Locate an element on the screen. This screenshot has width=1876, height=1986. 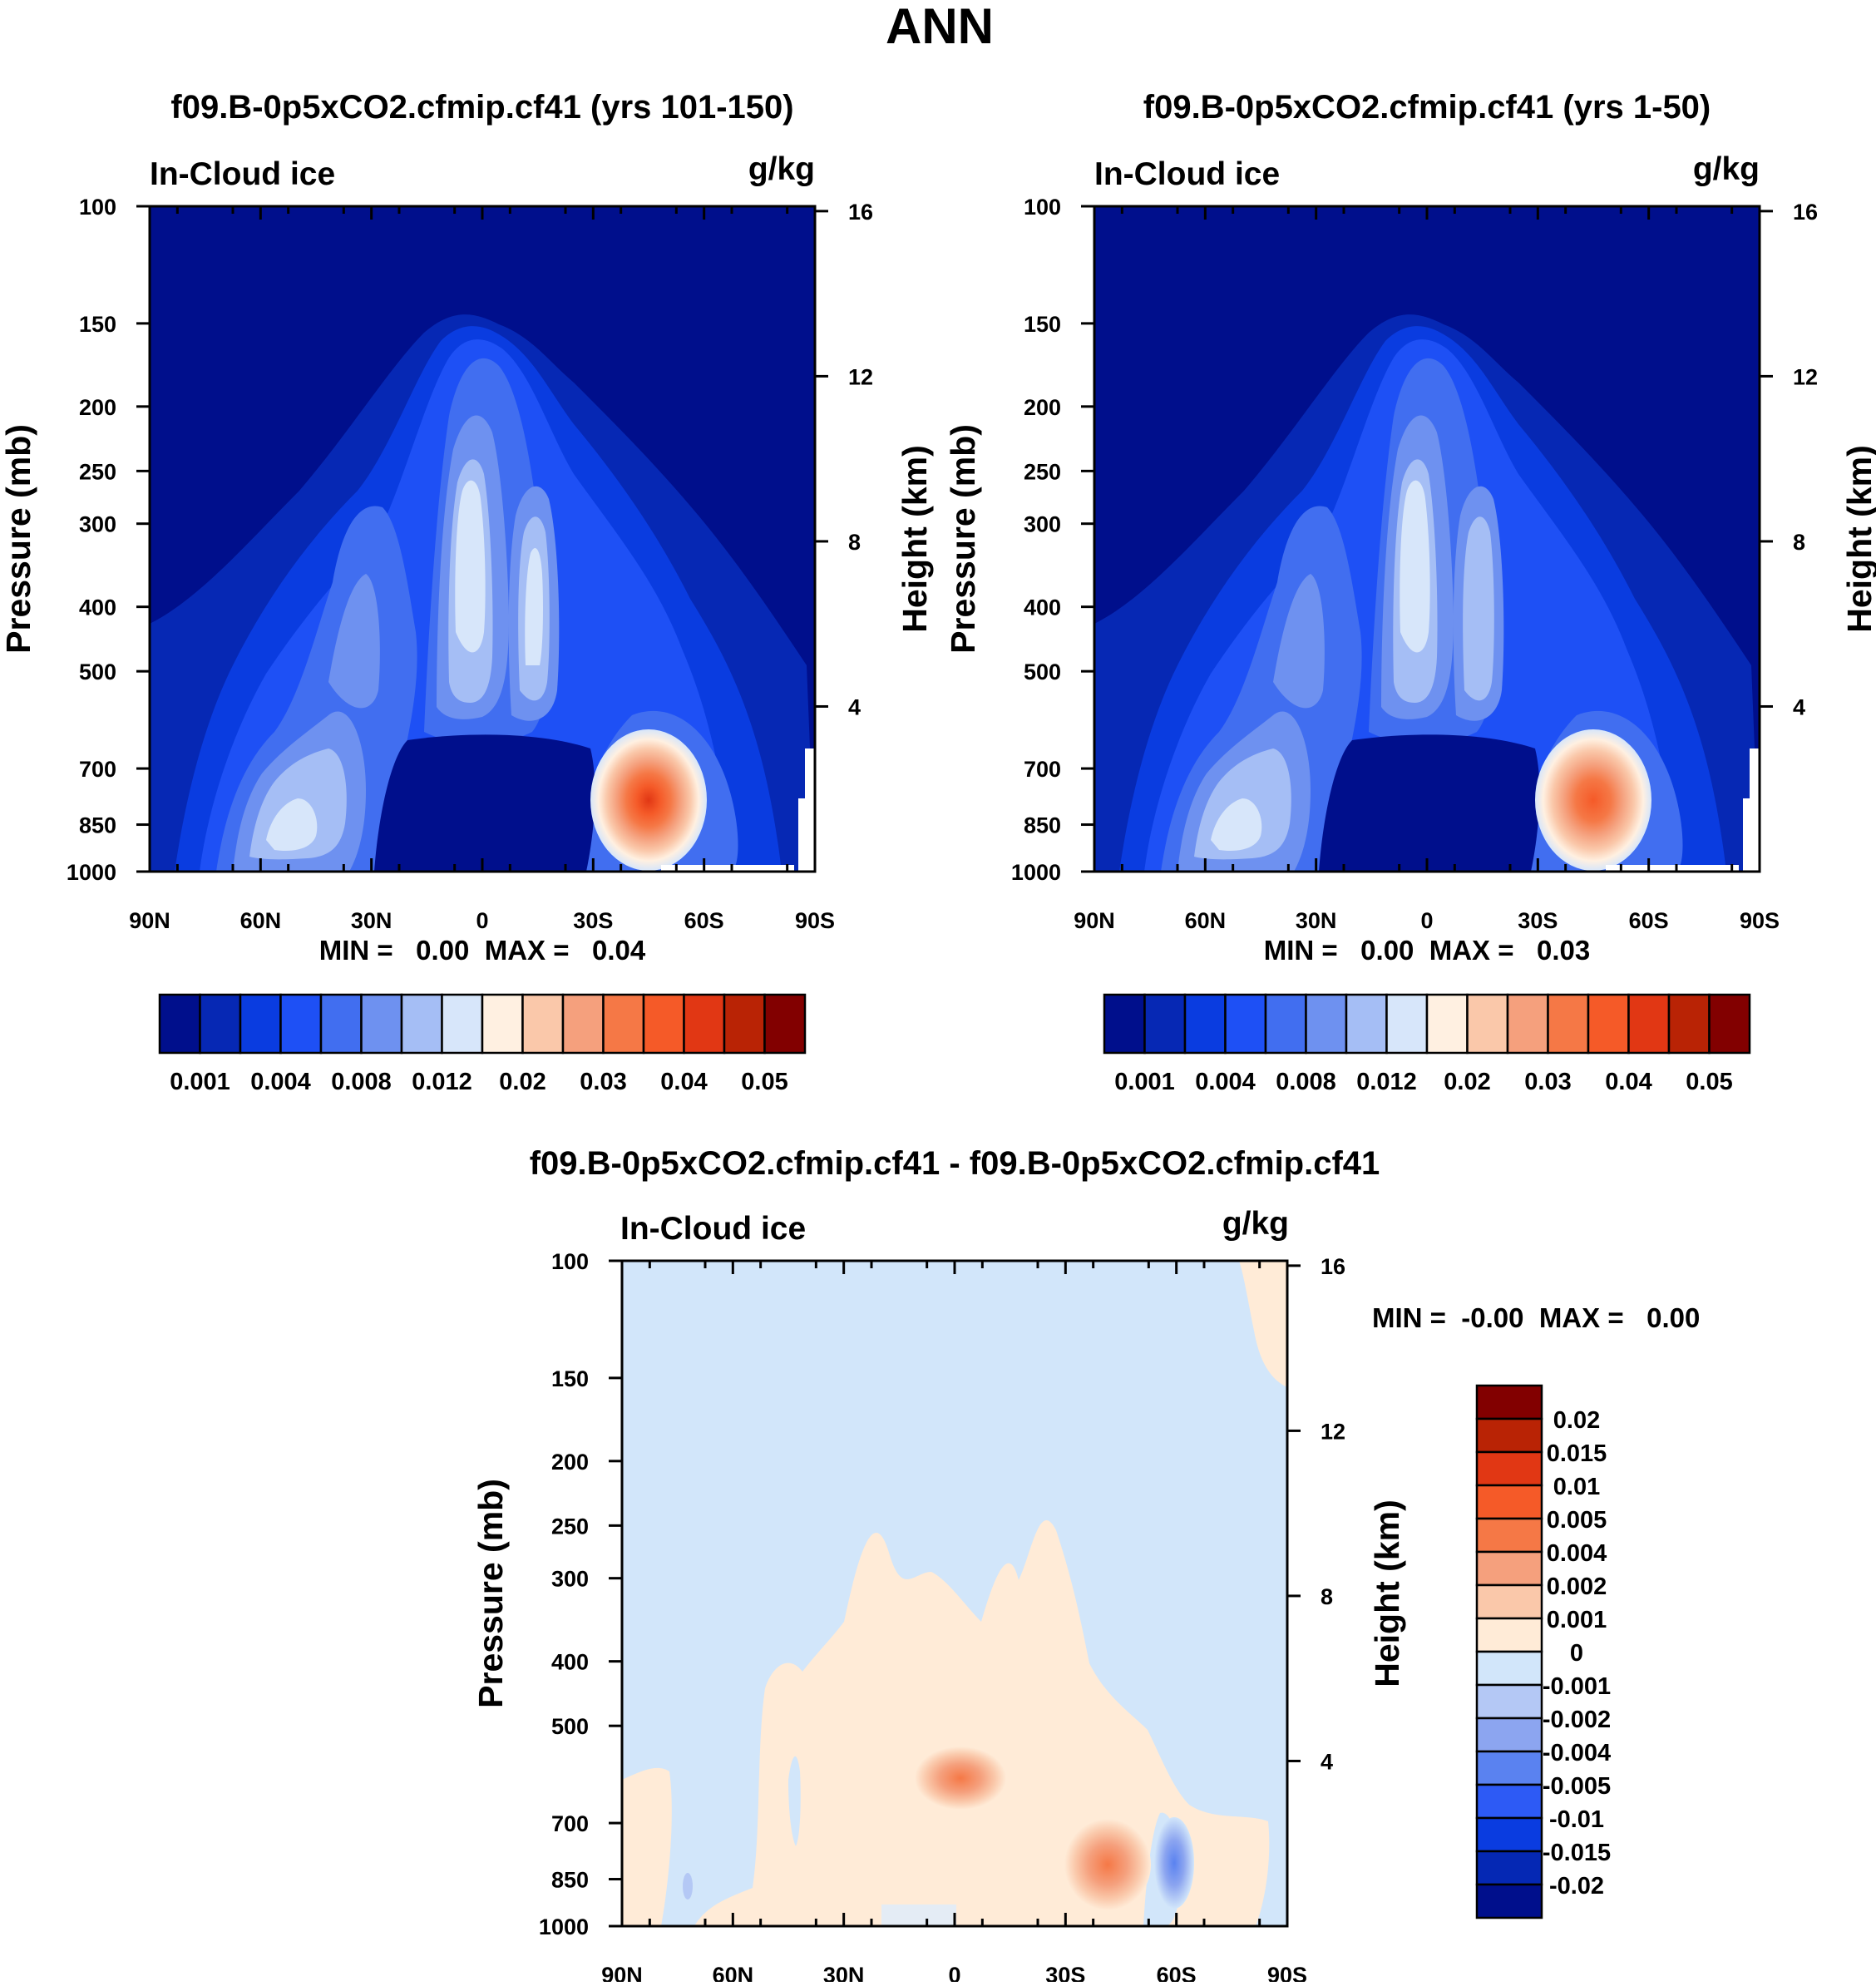
x-tick-label: 60N is located at coordinates (261, 920).